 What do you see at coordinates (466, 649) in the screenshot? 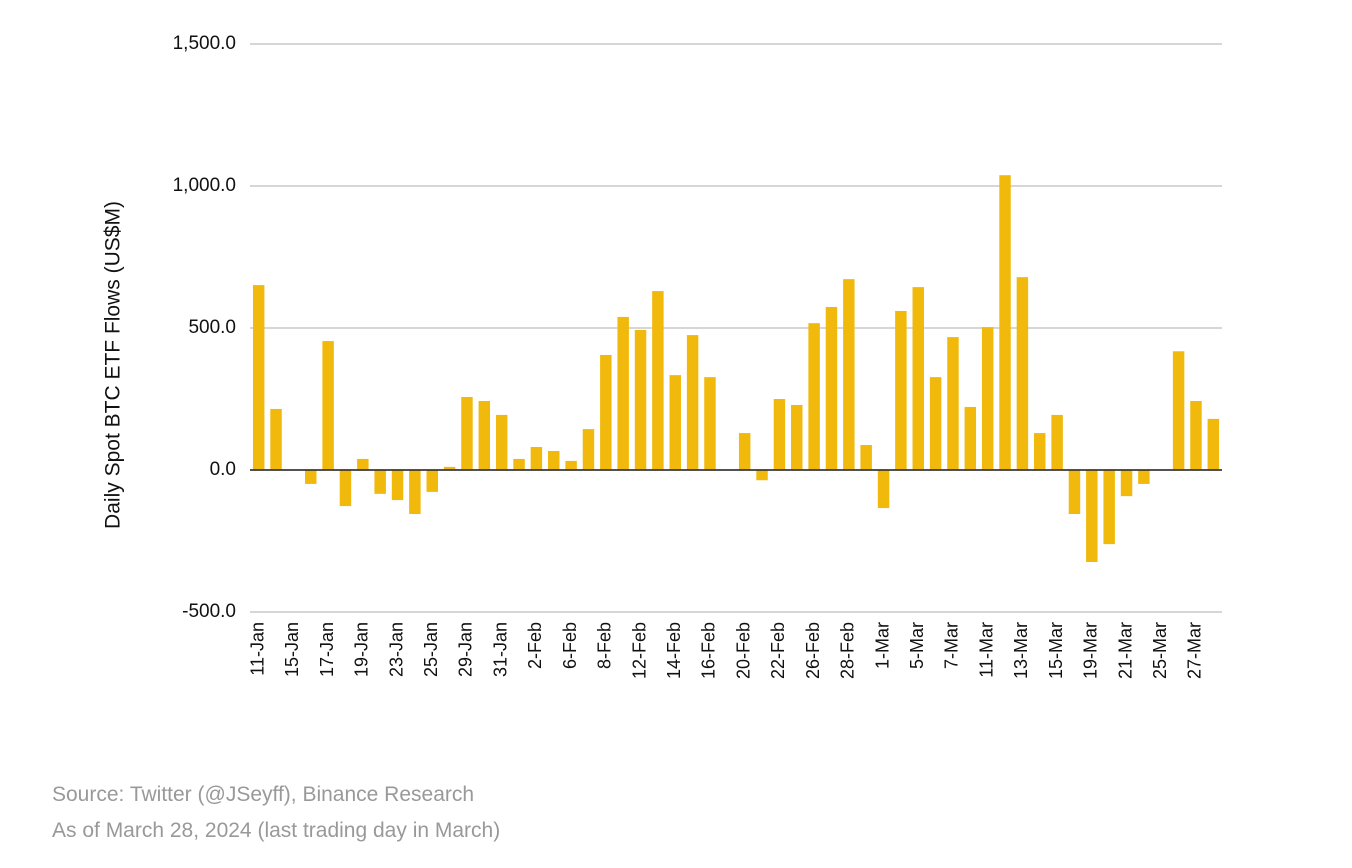
I see `x-tick-label: 29-Jan` at bounding box center [466, 649].